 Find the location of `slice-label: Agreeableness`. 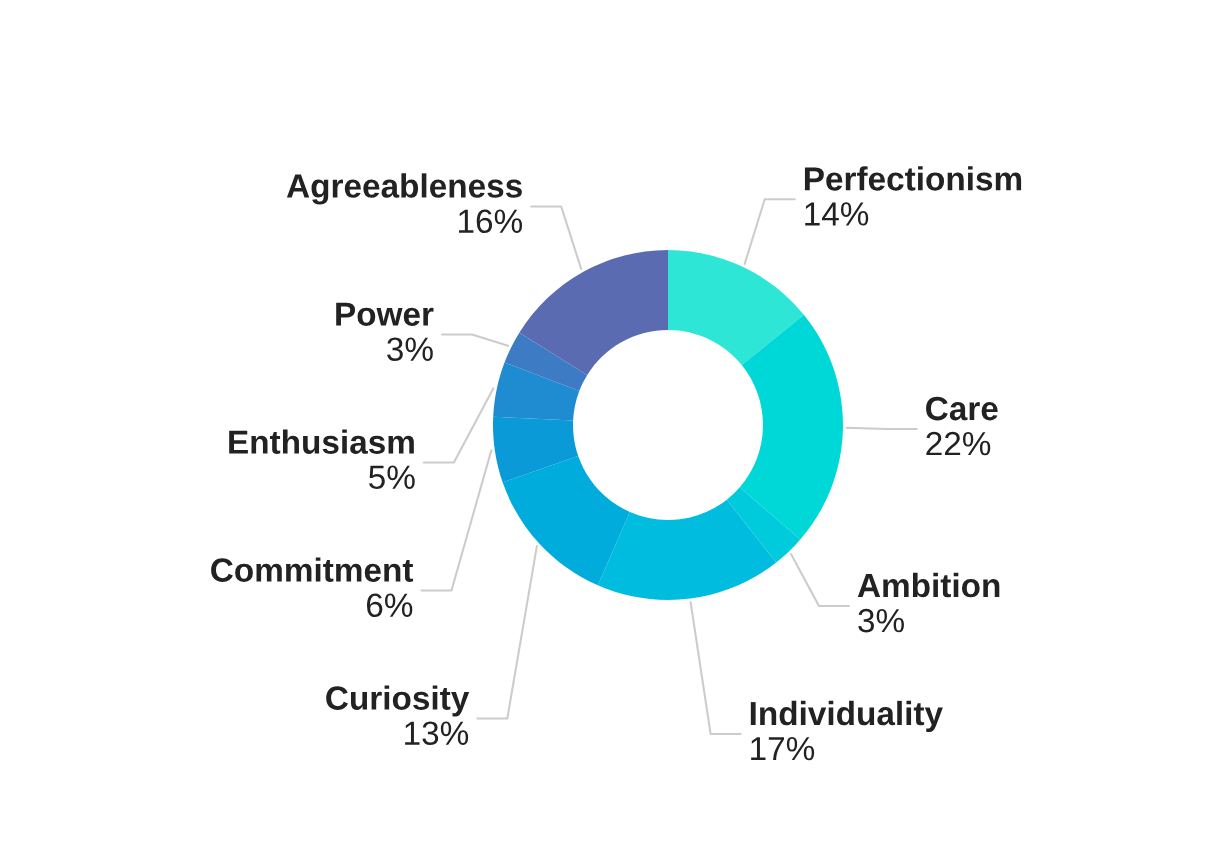

slice-label: Agreeableness is located at coordinates (404, 189).